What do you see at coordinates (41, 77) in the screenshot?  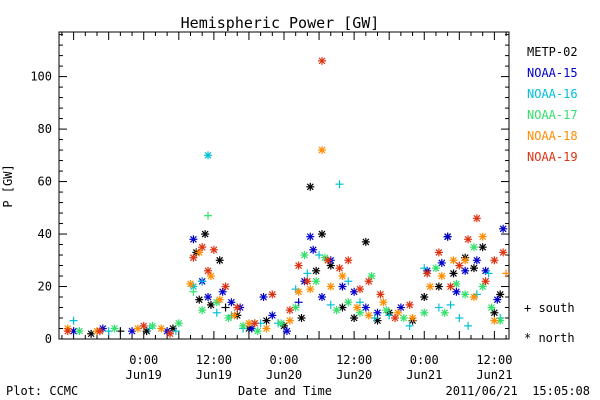 I see `y-tick-label: 100` at bounding box center [41, 77].